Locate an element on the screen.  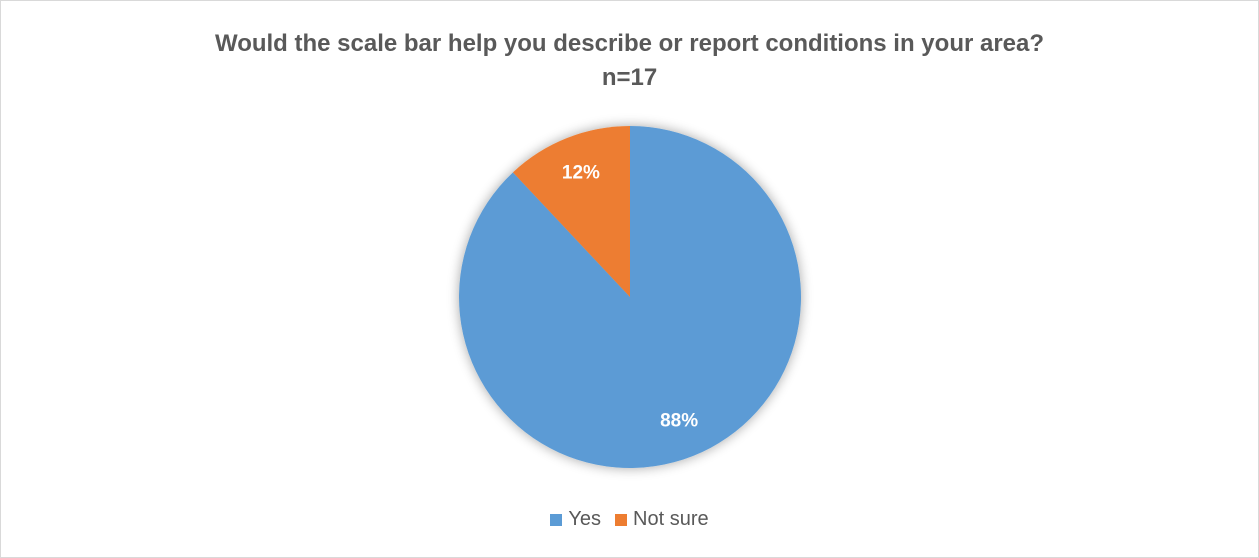
legend-label-not-sure: Not sure is located at coordinates (671, 519).